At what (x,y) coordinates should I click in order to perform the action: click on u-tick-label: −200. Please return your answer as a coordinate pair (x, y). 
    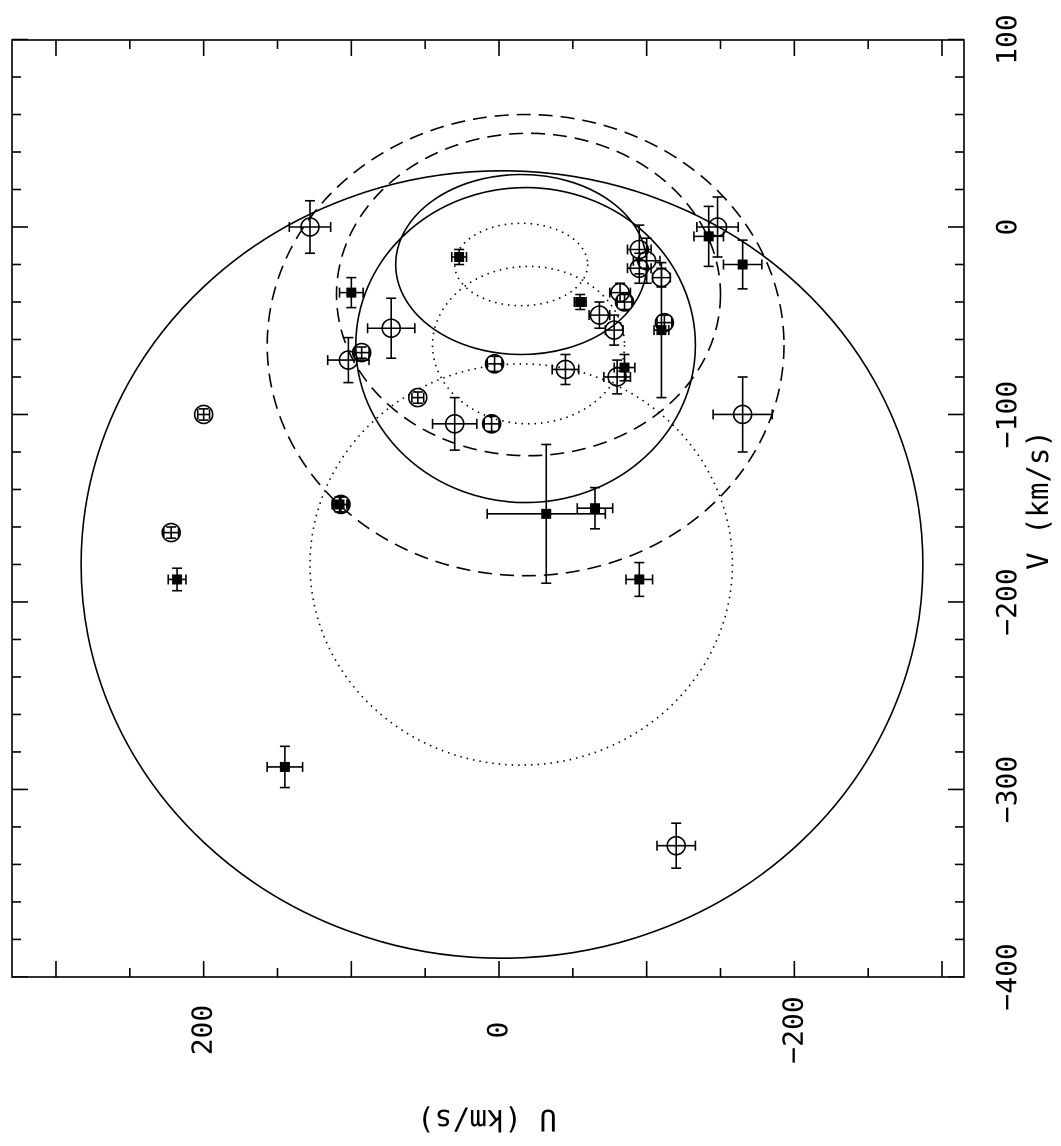
    Looking at the image, I should click on (792, 1029).